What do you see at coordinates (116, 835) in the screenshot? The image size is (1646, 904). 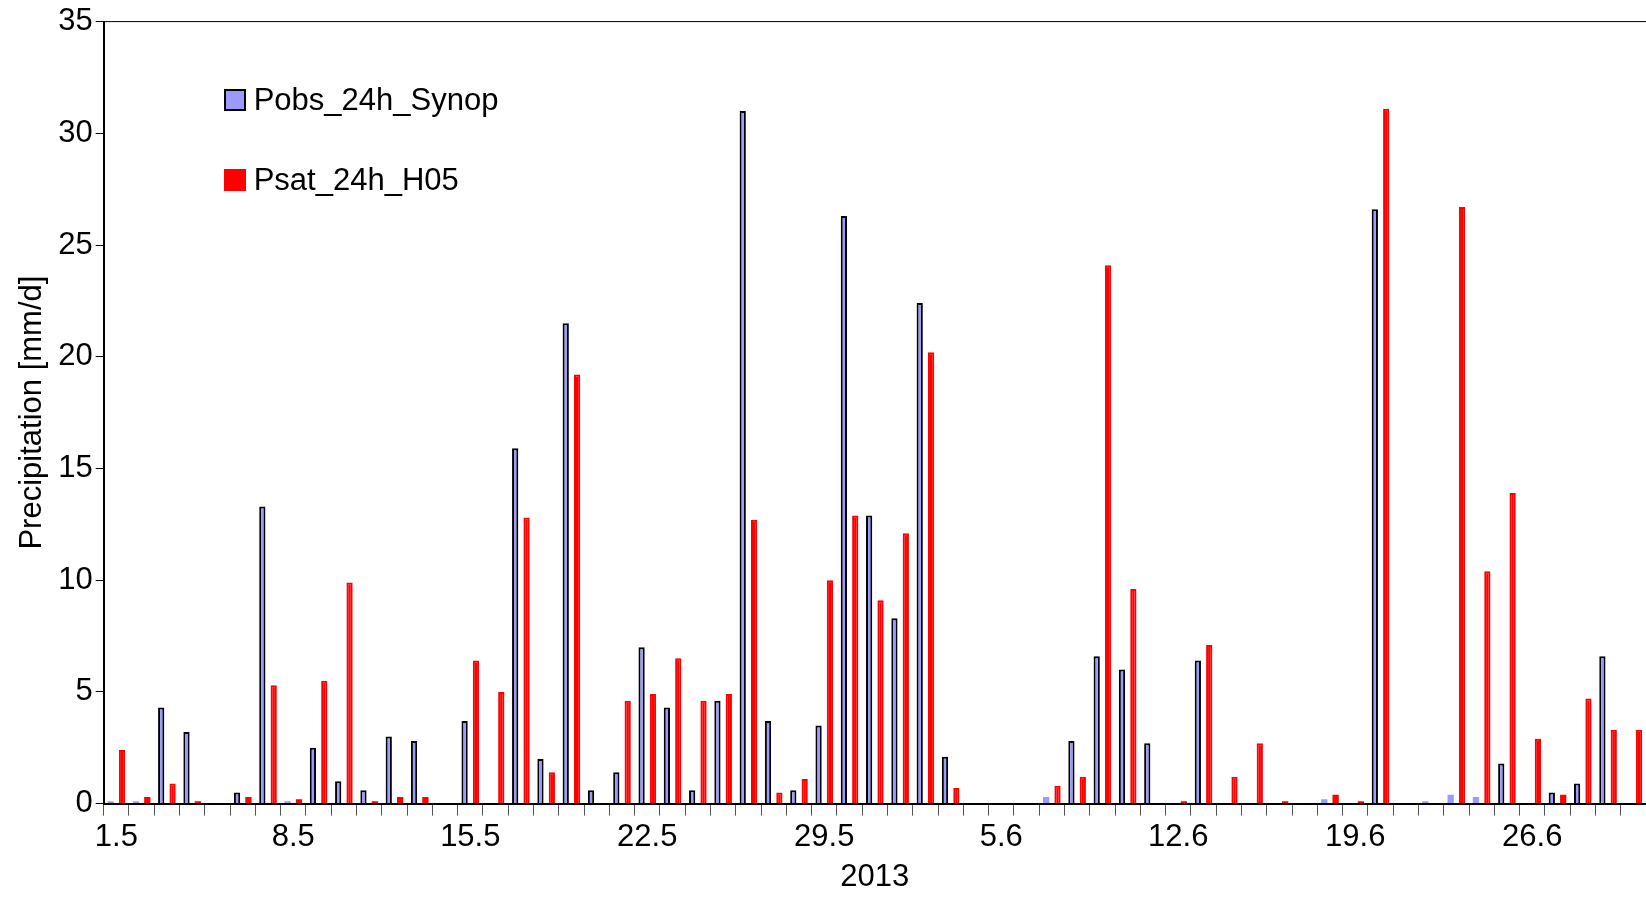 I see `x-tick-label: 1.5` at bounding box center [116, 835].